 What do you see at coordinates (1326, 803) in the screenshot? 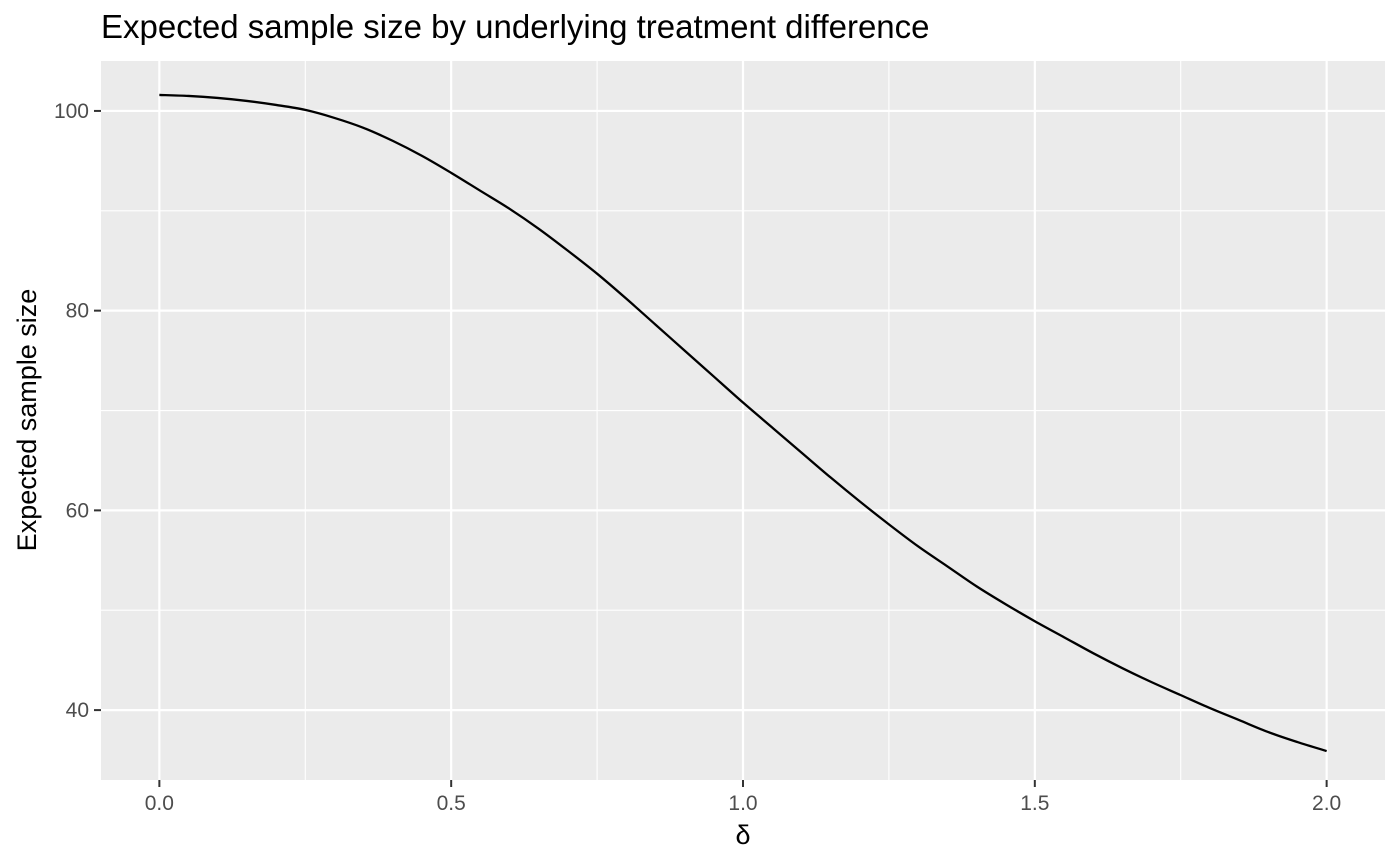
I see `x-tick-label: 2.0` at bounding box center [1326, 803].